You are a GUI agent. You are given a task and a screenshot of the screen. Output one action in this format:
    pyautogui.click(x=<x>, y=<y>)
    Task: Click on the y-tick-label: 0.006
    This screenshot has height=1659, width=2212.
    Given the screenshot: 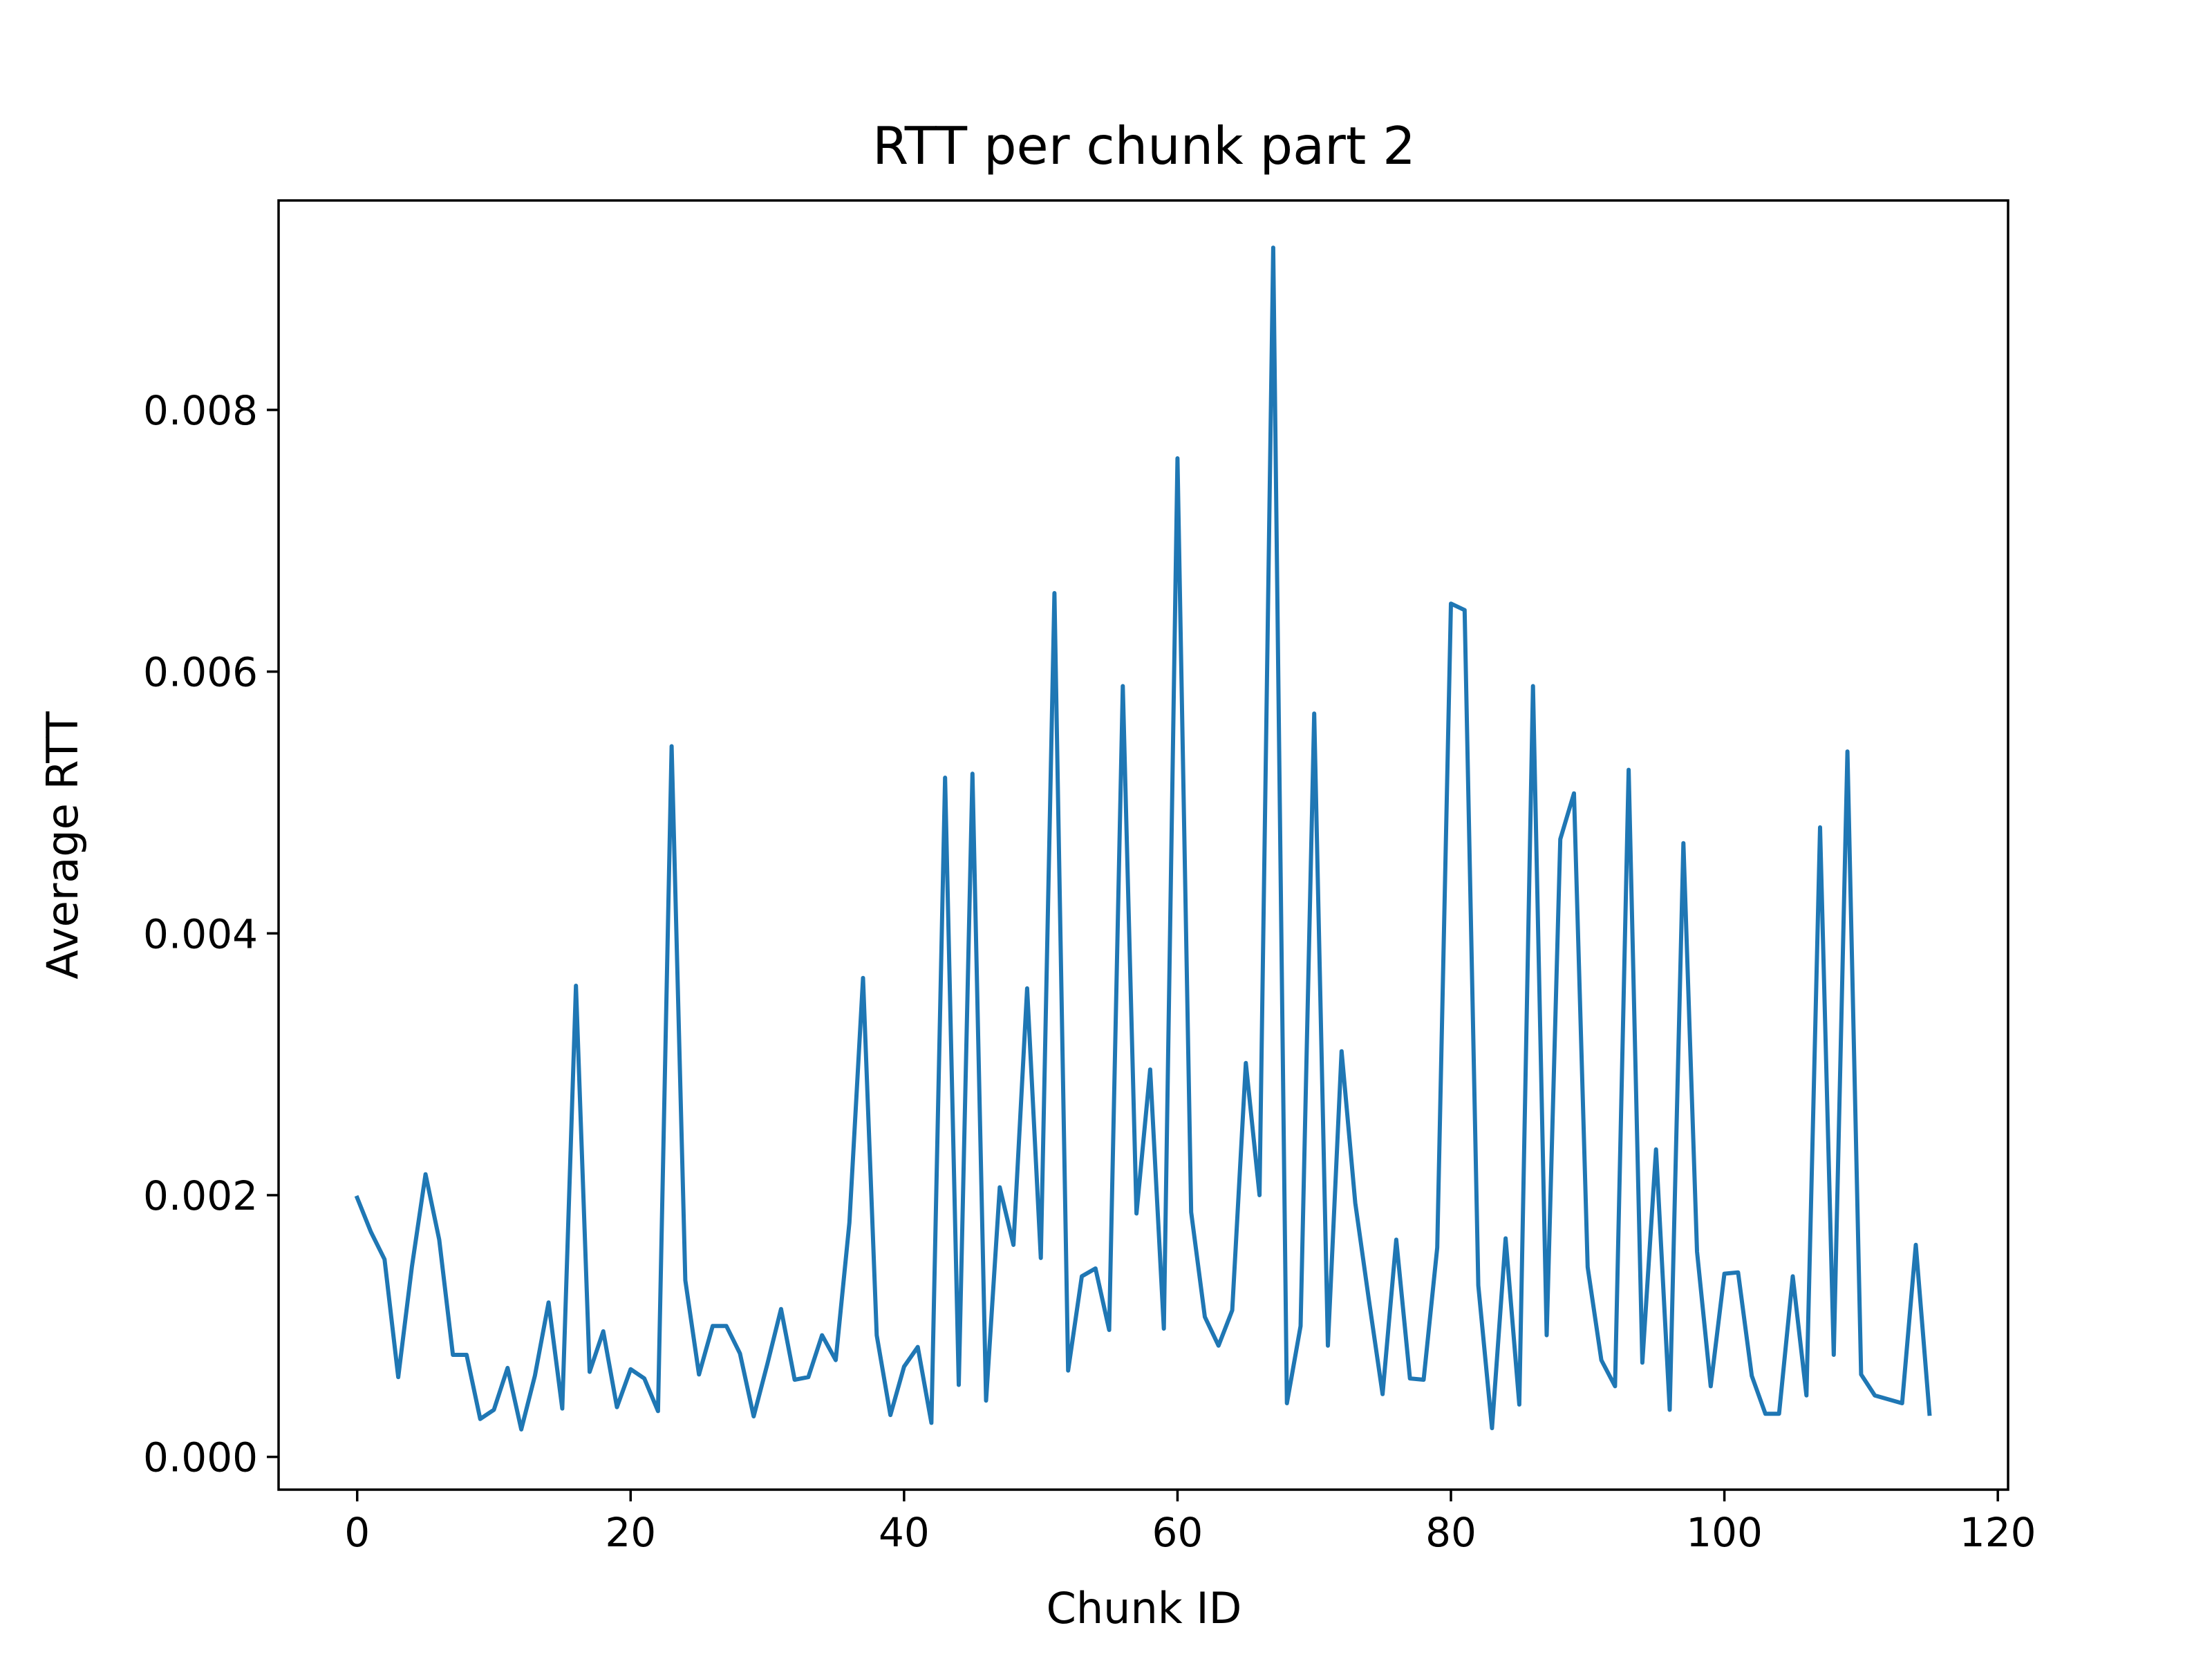 What is the action you would take?
    pyautogui.click(x=201, y=672)
    